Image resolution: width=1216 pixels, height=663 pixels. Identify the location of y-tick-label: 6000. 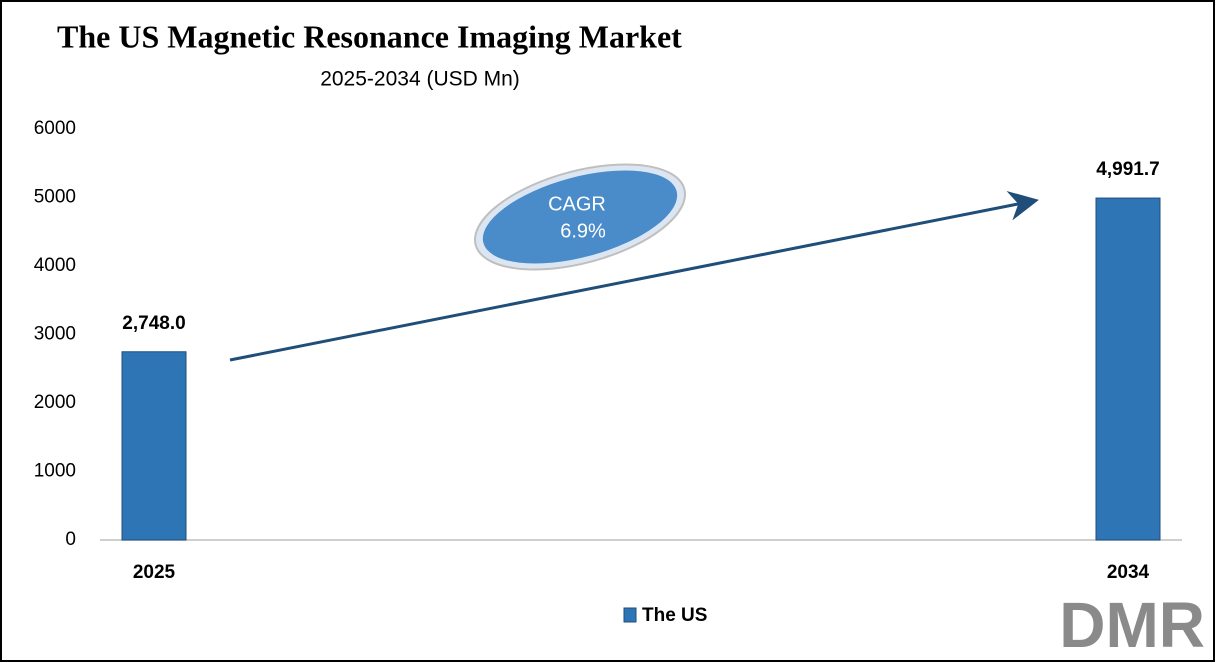
(55, 128).